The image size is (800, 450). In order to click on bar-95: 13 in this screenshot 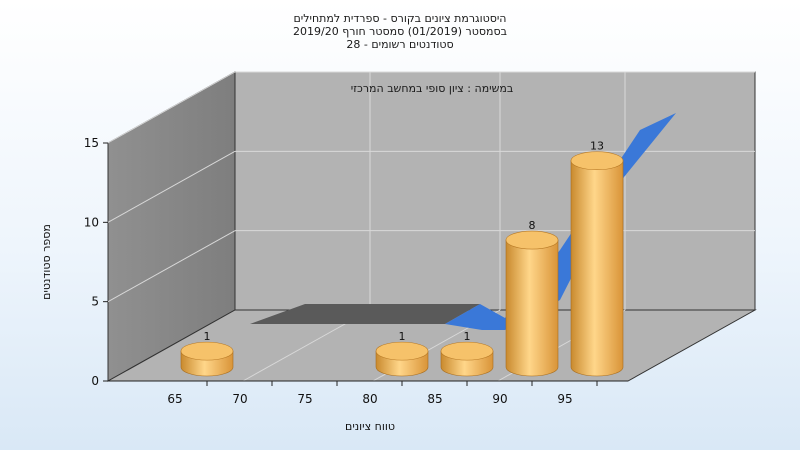, I will do `click(597, 258)`.